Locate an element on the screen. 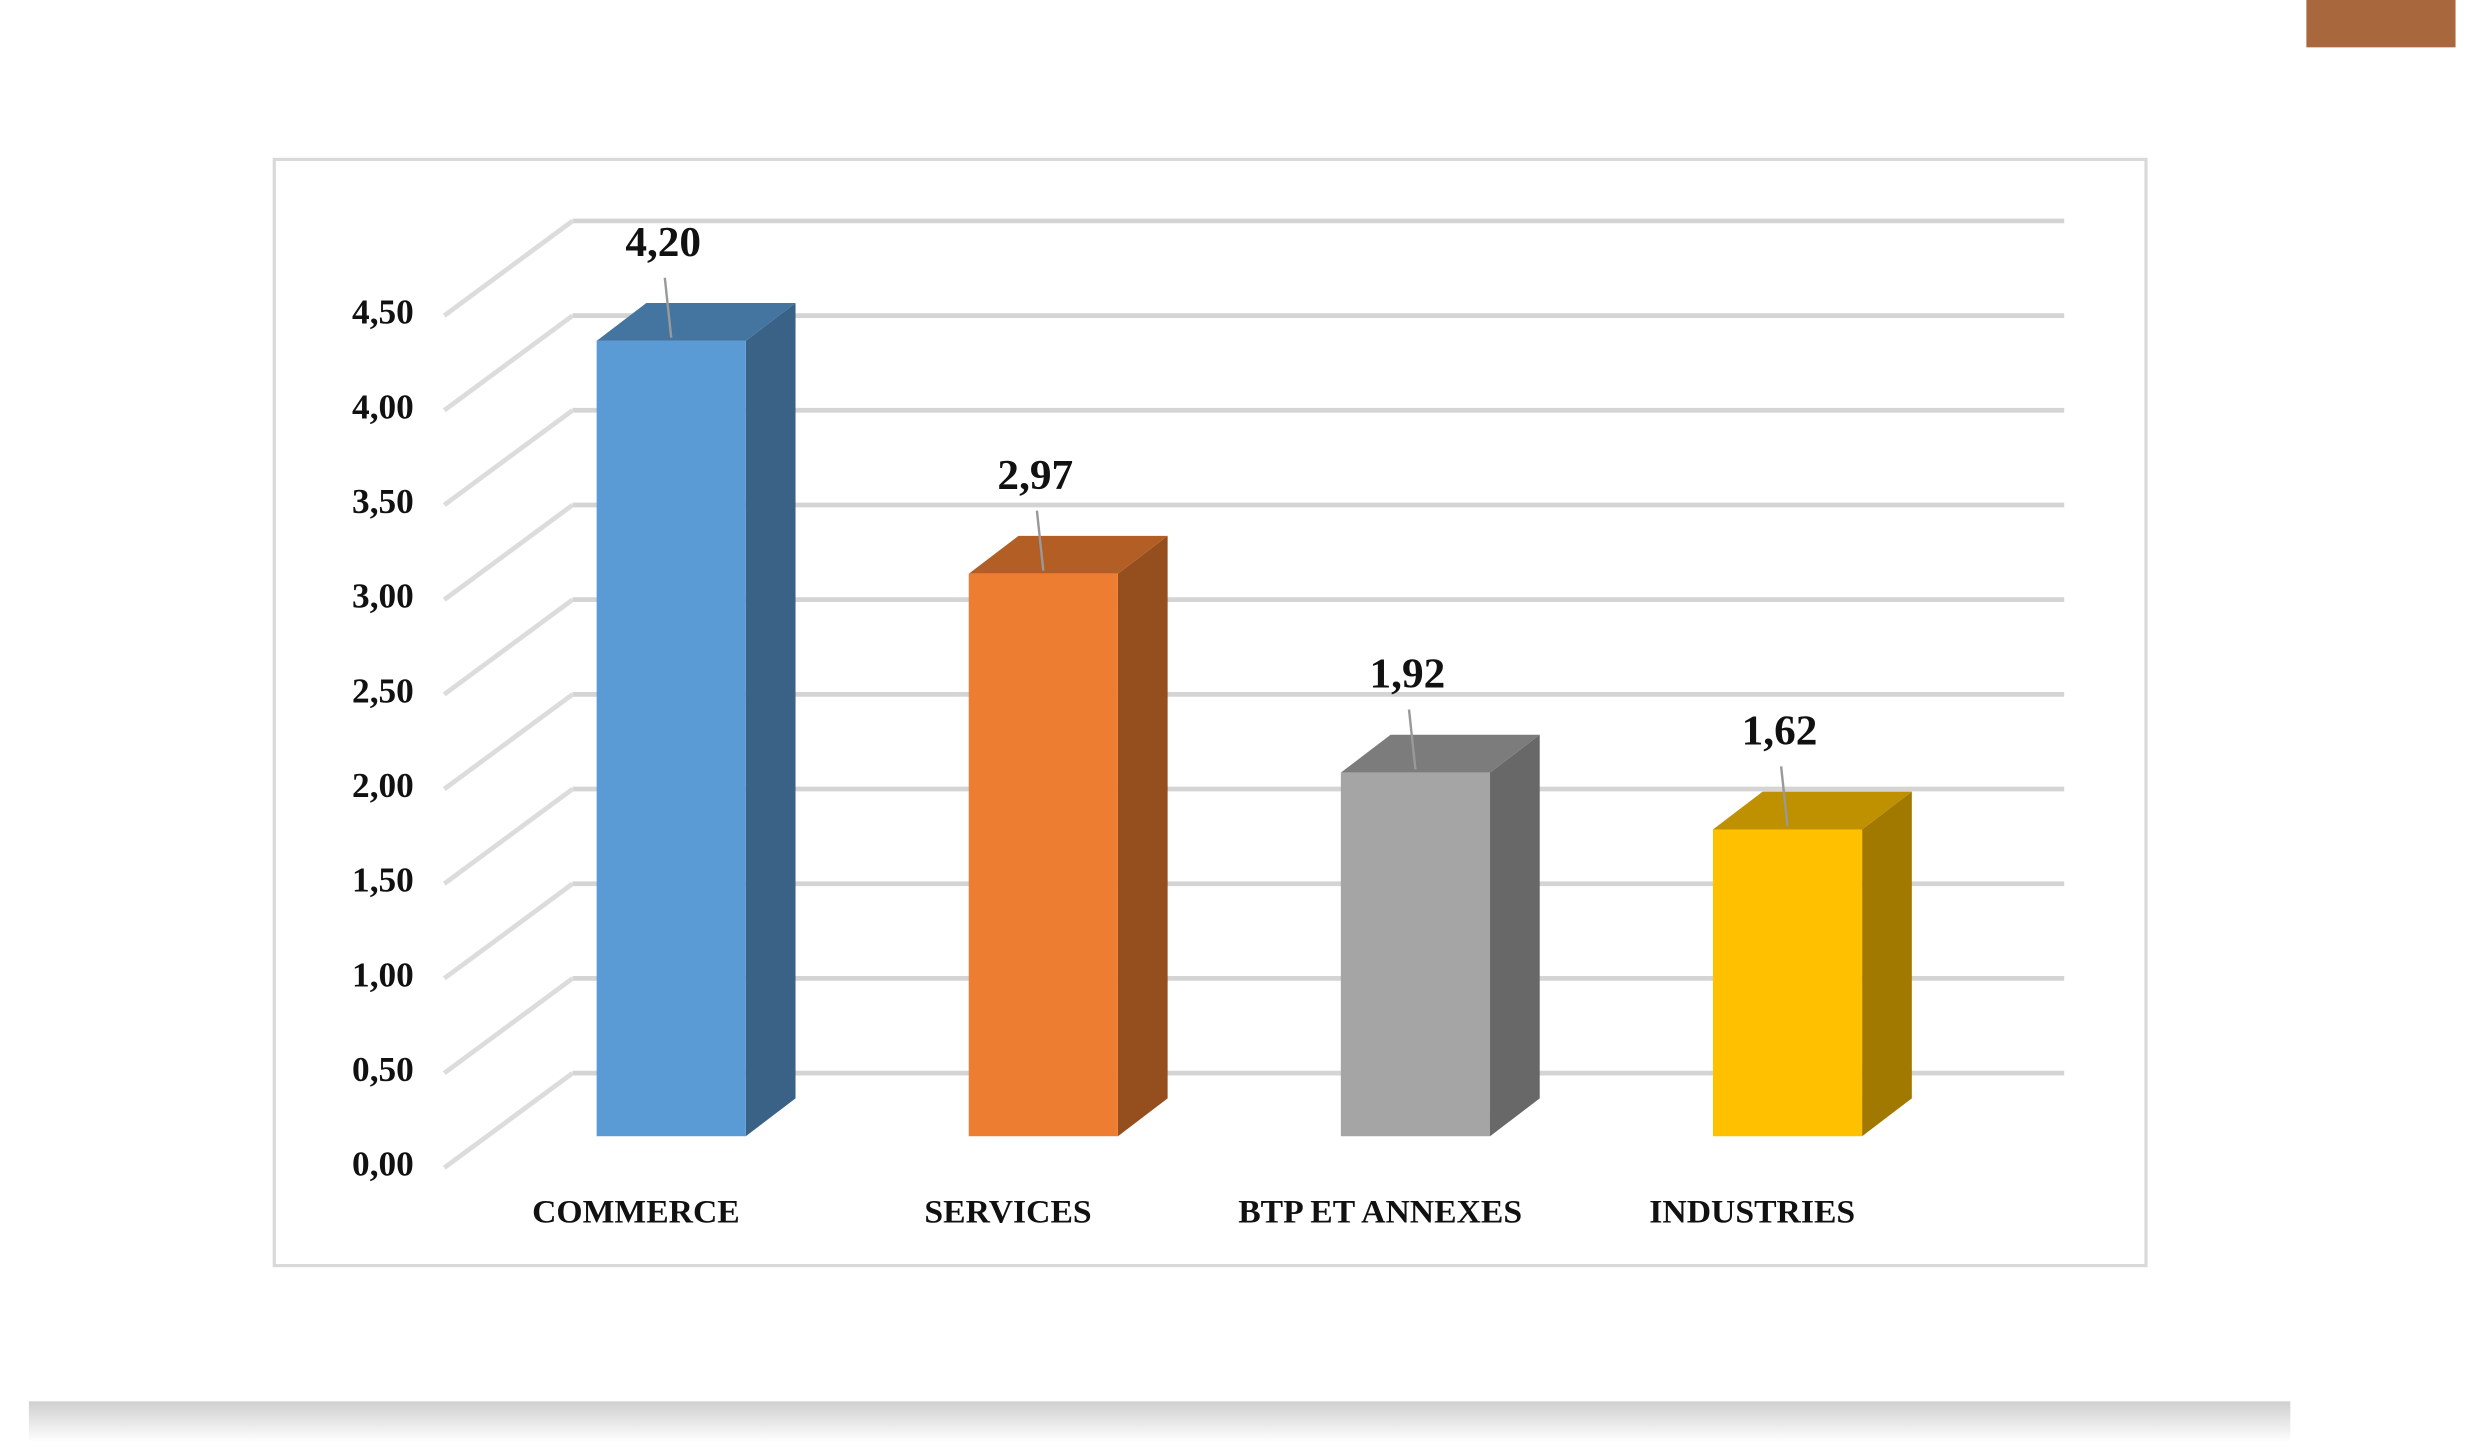  y-tick-label: 0,50 is located at coordinates (383, 1069).